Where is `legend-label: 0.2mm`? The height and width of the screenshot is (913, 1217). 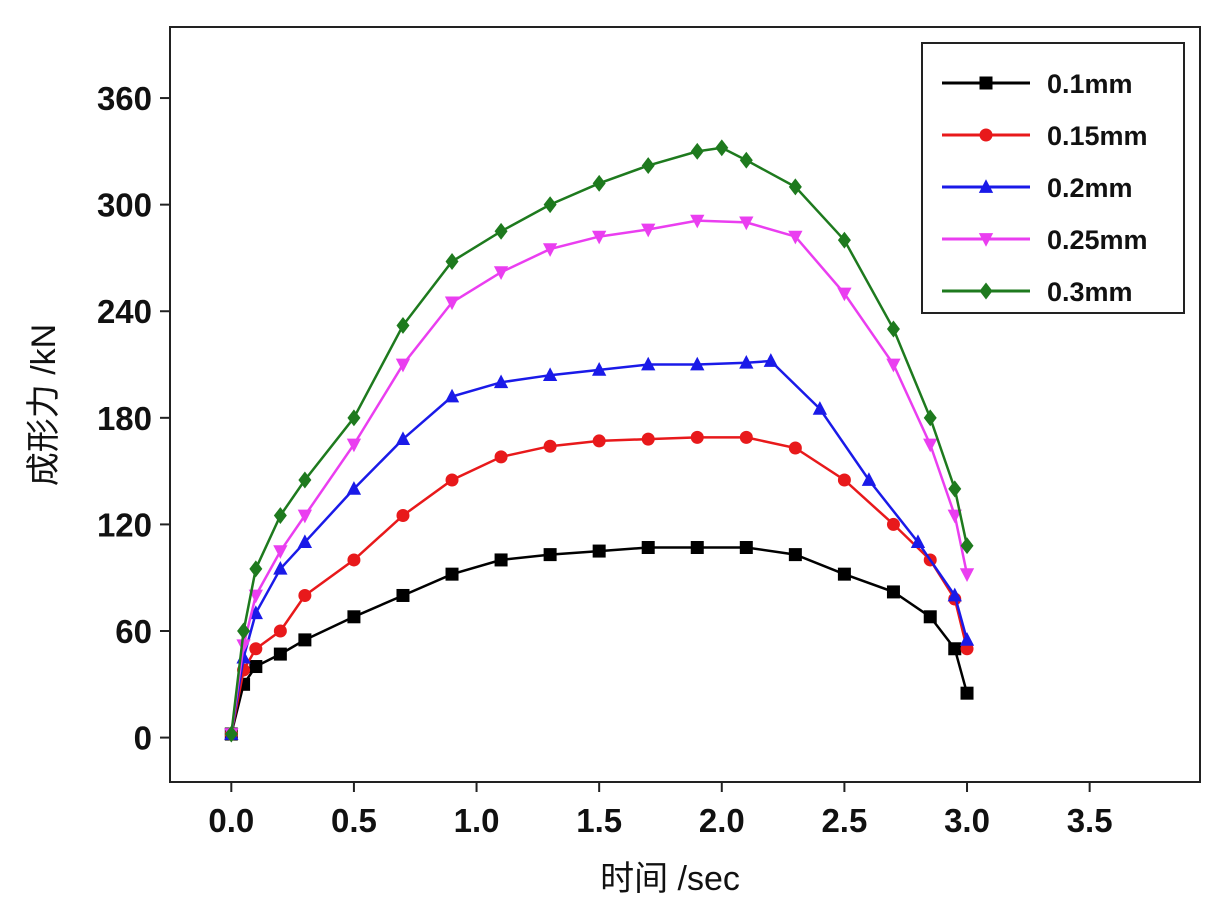 legend-label: 0.2mm is located at coordinates (1090, 188).